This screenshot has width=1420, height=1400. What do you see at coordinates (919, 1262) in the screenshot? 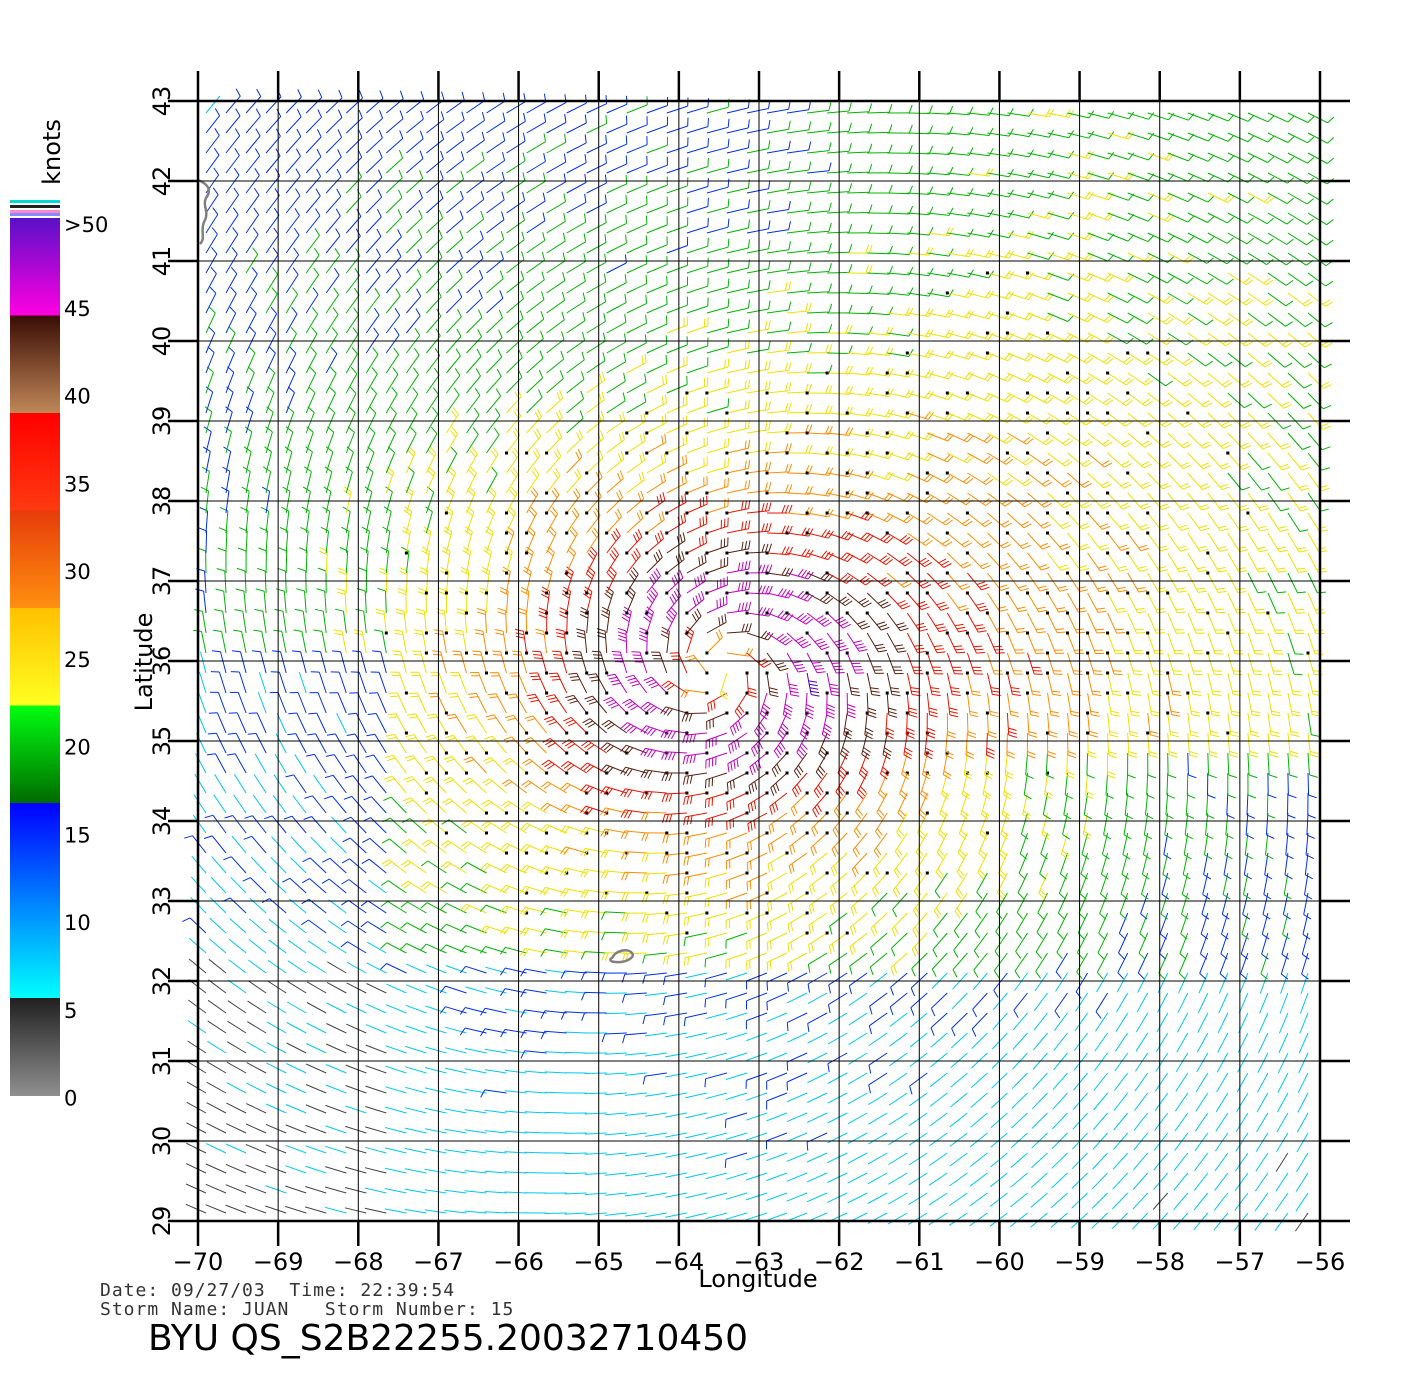
I see `lon-tick-label: −61` at bounding box center [919, 1262].